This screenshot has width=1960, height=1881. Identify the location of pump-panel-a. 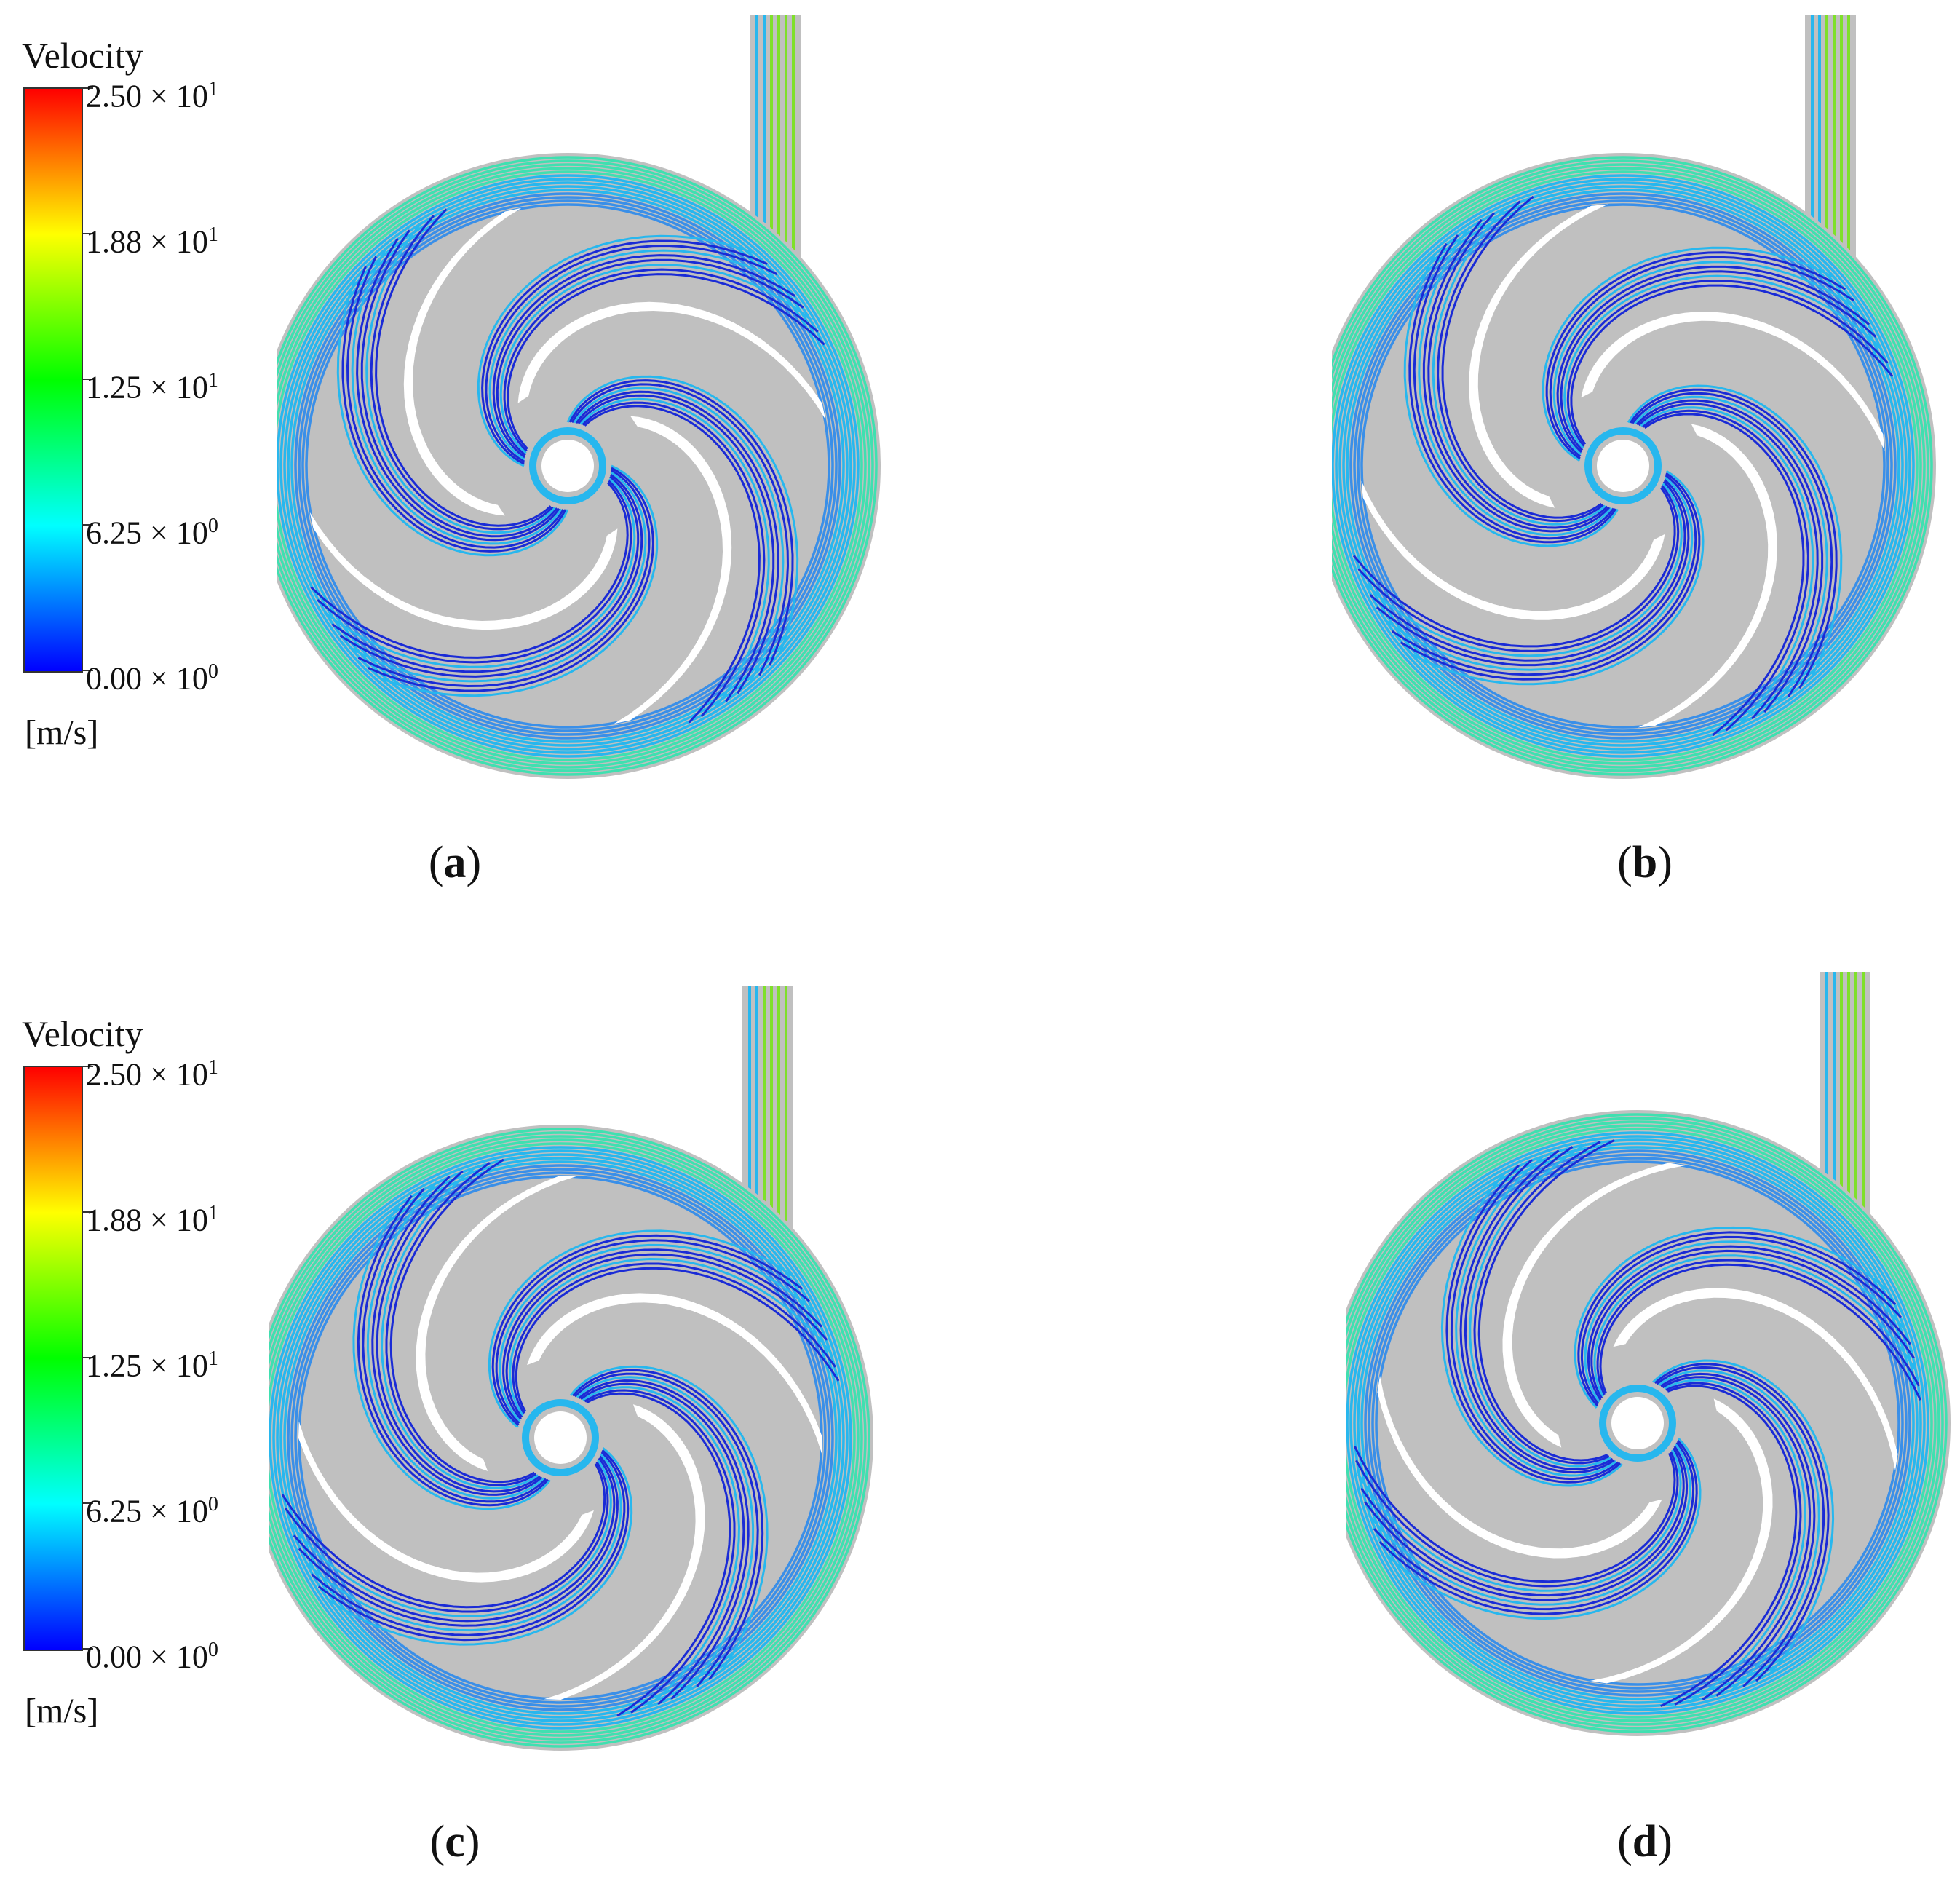
(579, 397).